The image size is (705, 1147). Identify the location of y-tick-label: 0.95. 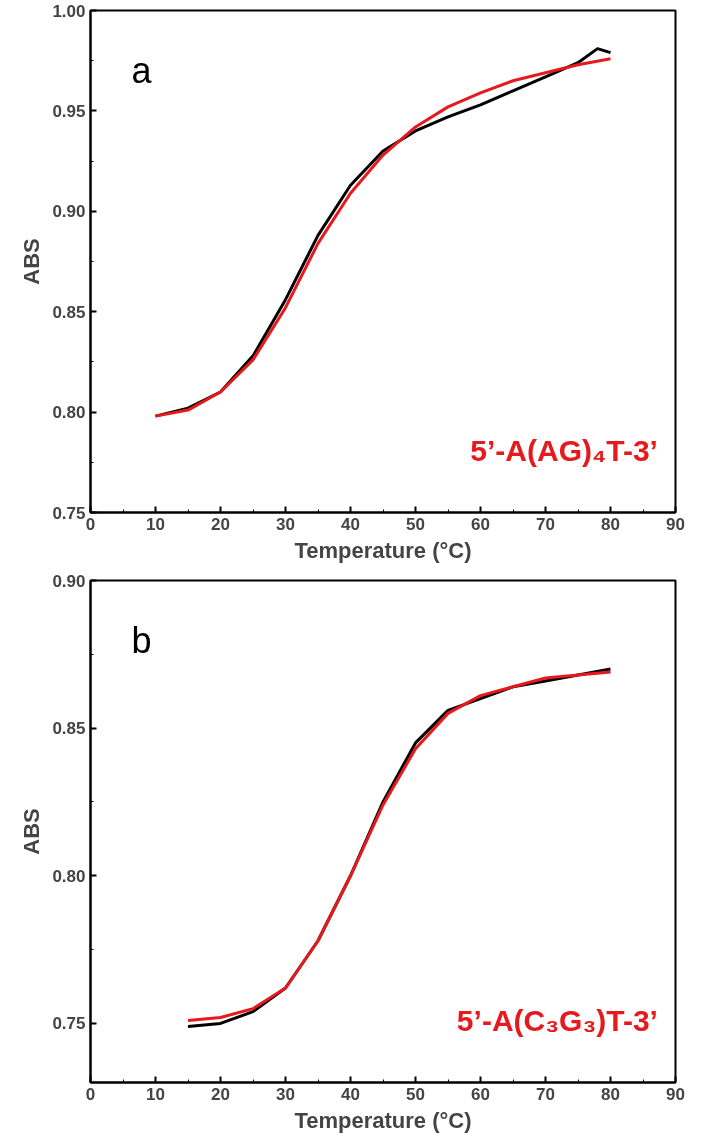
(69, 111).